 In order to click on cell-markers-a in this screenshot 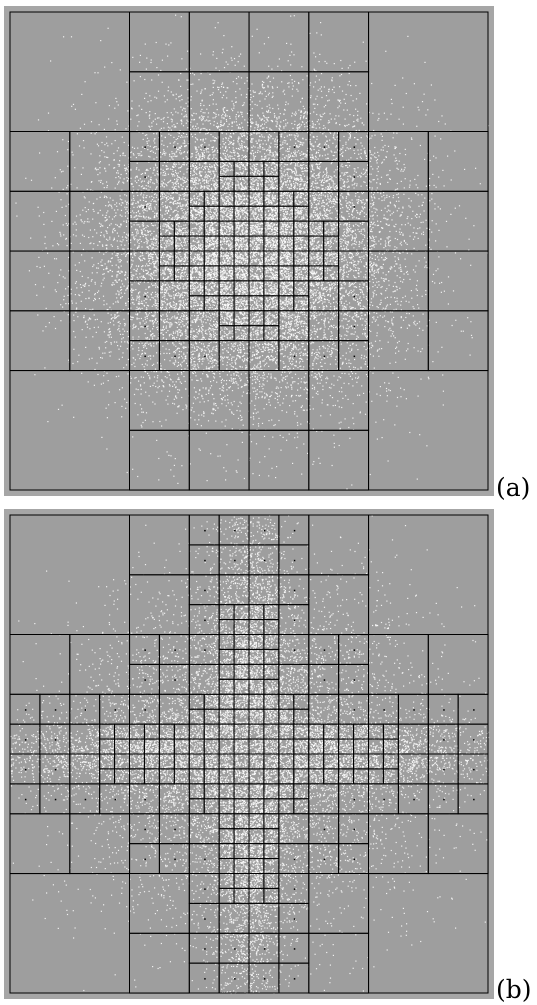, I will do `click(250, 252)`.